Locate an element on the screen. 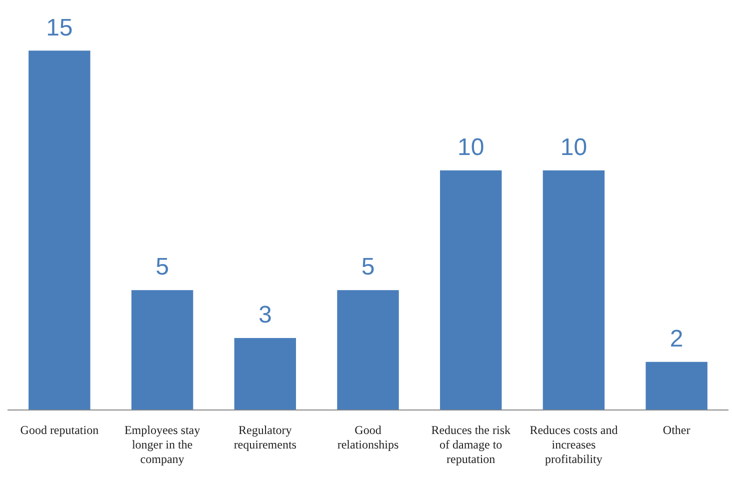 The width and height of the screenshot is (732, 485). x-tick-label: Regulatory requirements is located at coordinates (265, 437).